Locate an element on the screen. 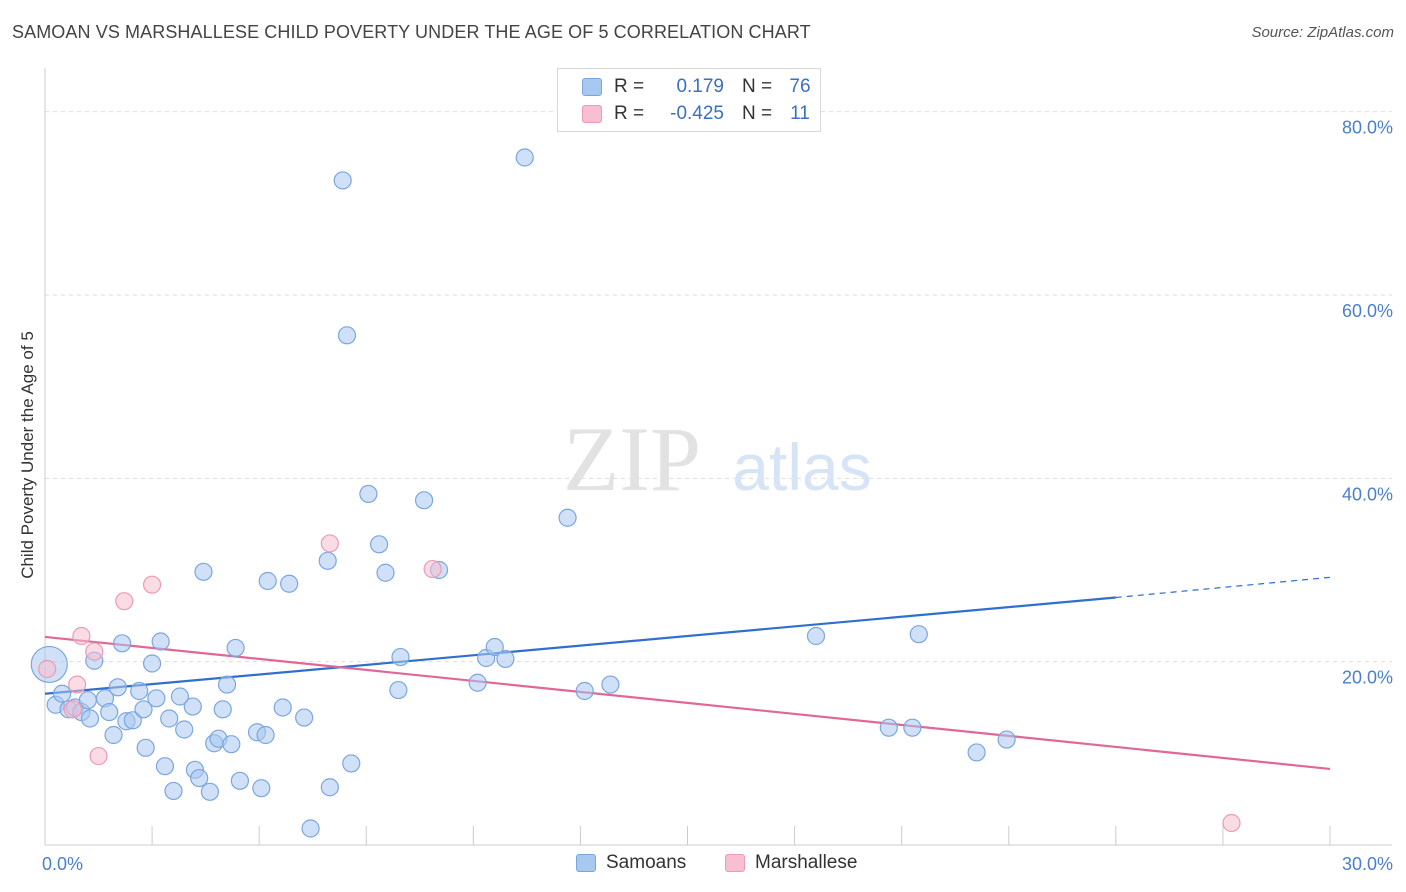 Image resolution: width=1406 pixels, height=892 pixels. trend-line-marshallese is located at coordinates (687, 703).